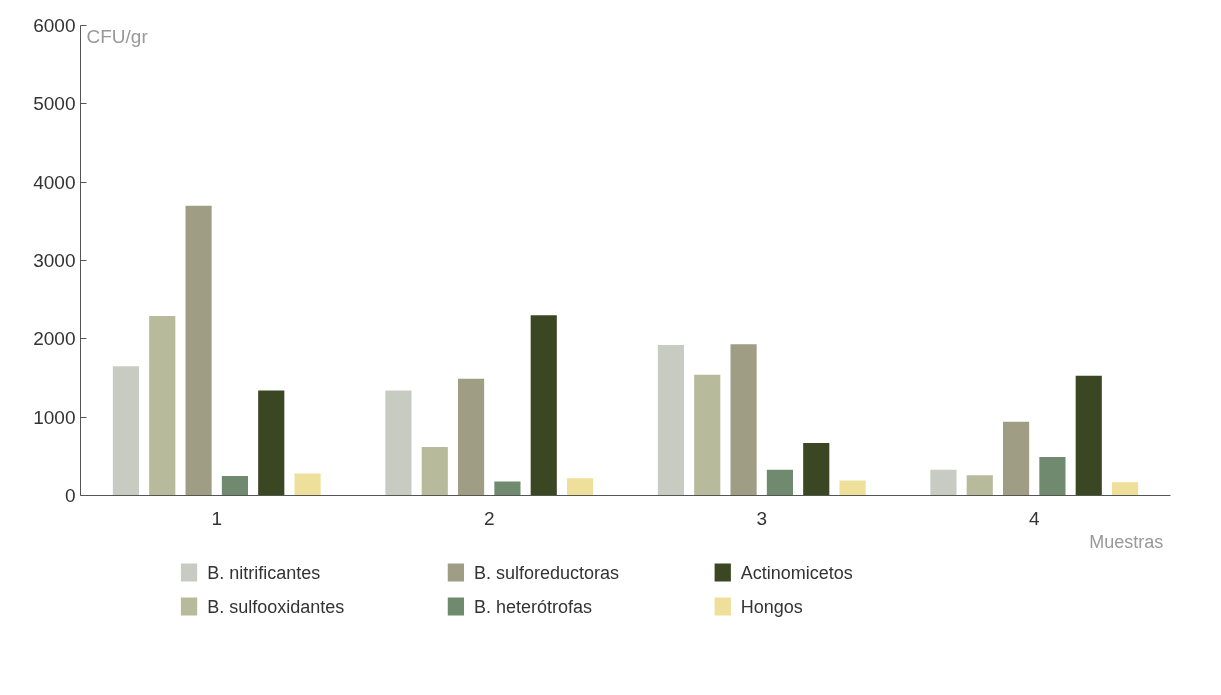 This screenshot has width=1221, height=695. I want to click on y-tick-label: 3000, so click(54, 260).